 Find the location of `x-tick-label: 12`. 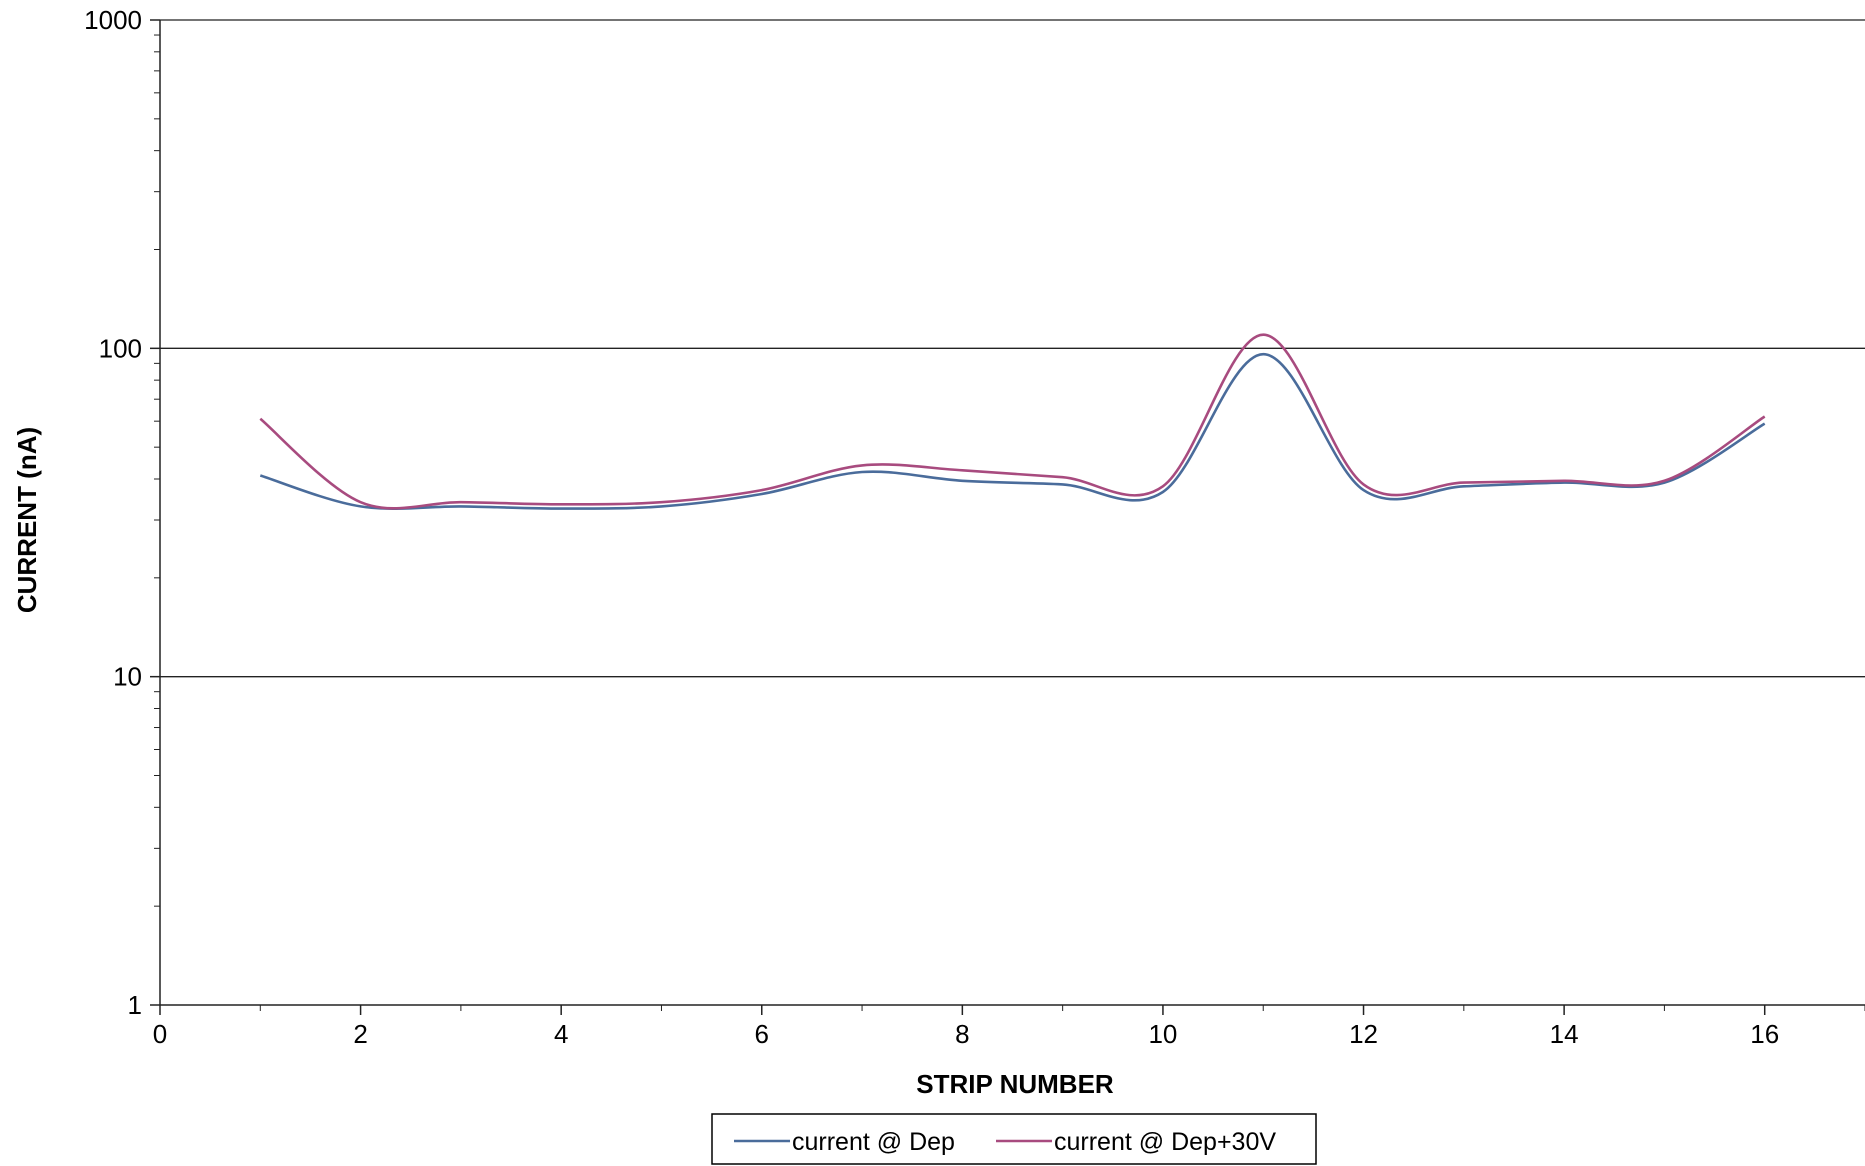

x-tick-label: 12 is located at coordinates (1363, 1034).